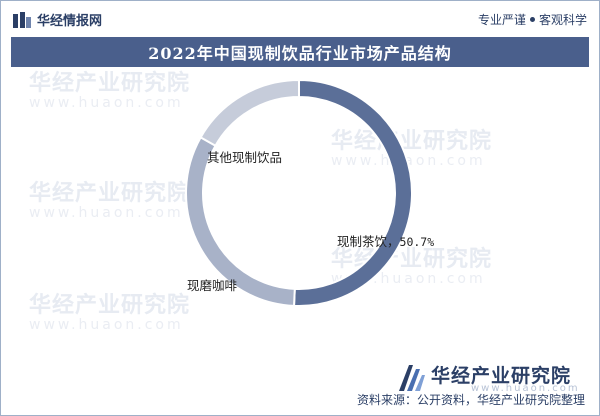 The height and width of the screenshot is (416, 600). I want to click on label-other-name: 其他现制饮品, so click(245, 157).